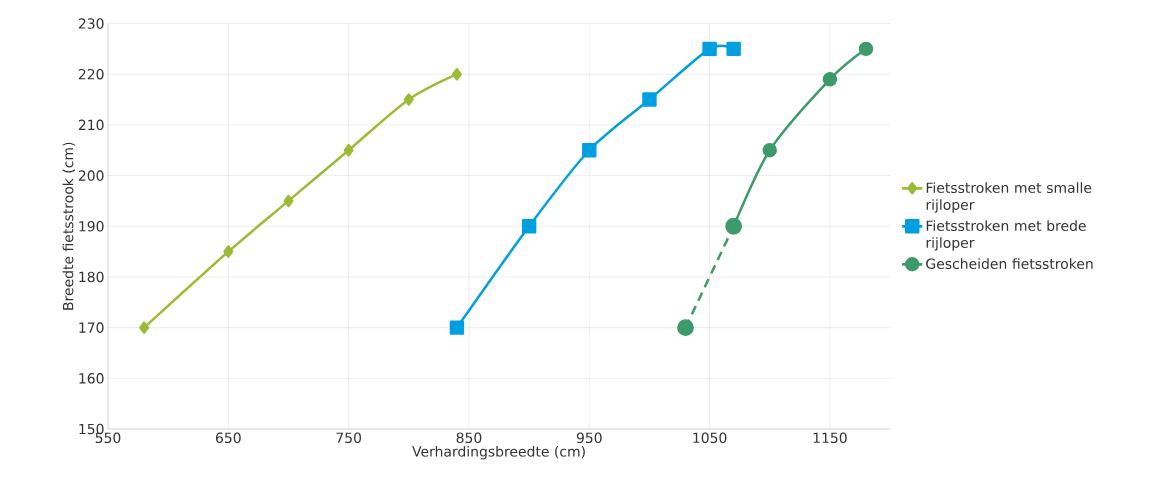 This screenshot has height=502, width=1173. What do you see at coordinates (1009, 197) in the screenshot?
I see `legend-label: Fietsstroken met smalle rijloper` at bounding box center [1009, 197].